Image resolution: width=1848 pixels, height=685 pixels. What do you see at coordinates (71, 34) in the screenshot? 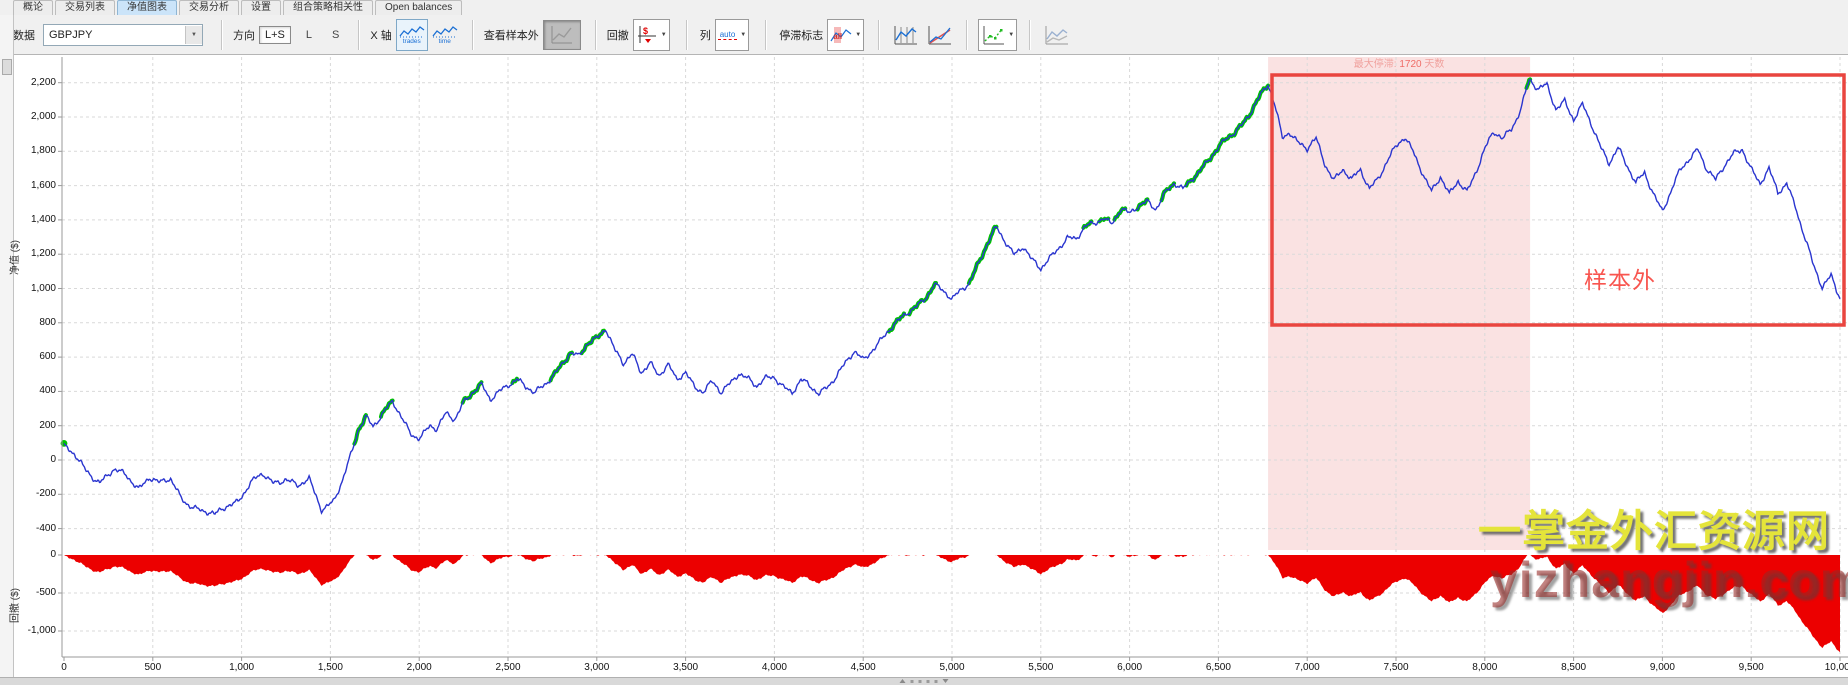
I see `symbol-value: GBPJPY` at bounding box center [71, 34].